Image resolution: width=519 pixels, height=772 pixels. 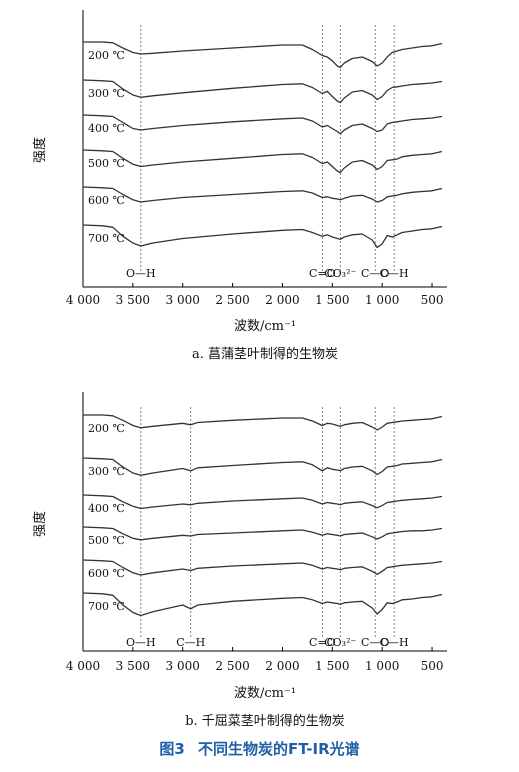 What do you see at coordinates (279, 749) in the screenshot?
I see `figure-caption-text: 不同生物炭的FT-IR光谱` at bounding box center [279, 749].